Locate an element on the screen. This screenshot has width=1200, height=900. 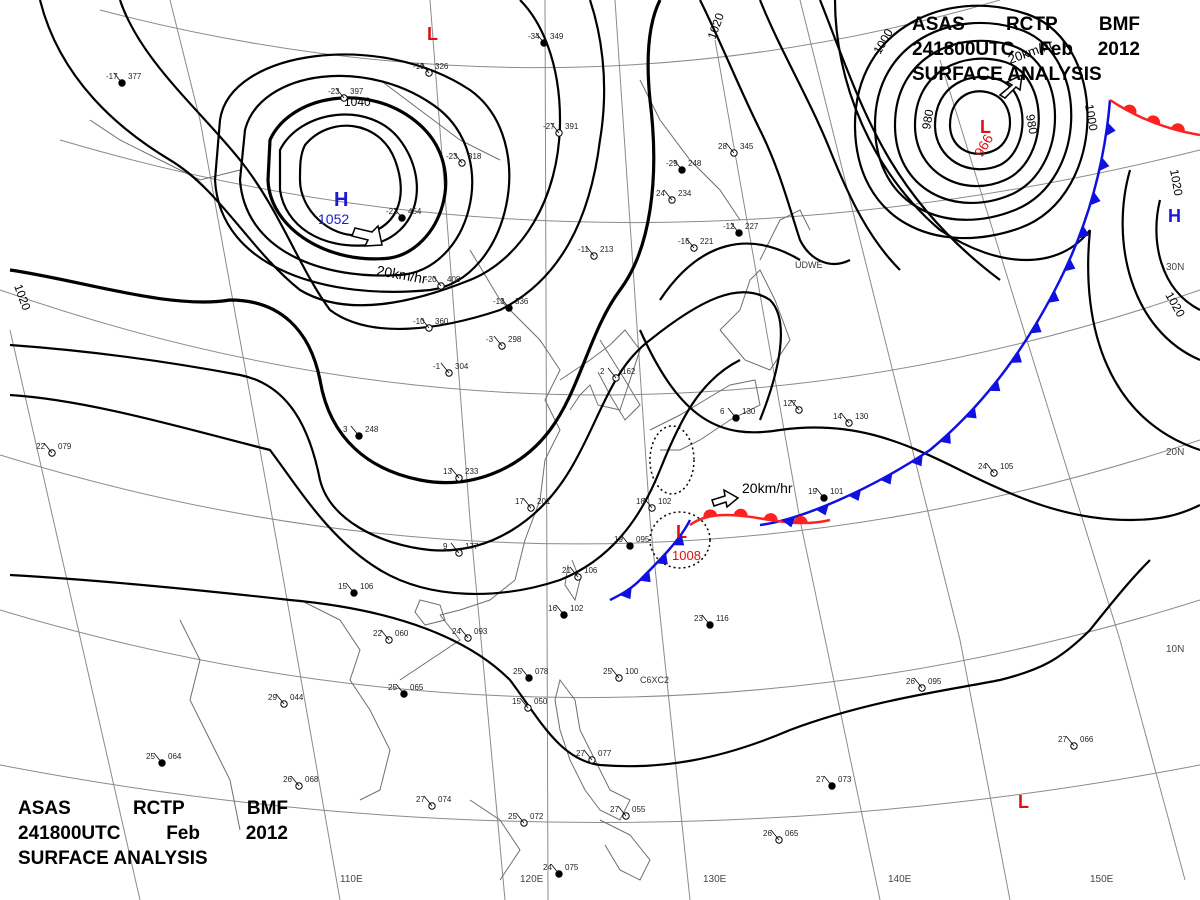
station-pressure: 234 is located at coordinates (685, 193).